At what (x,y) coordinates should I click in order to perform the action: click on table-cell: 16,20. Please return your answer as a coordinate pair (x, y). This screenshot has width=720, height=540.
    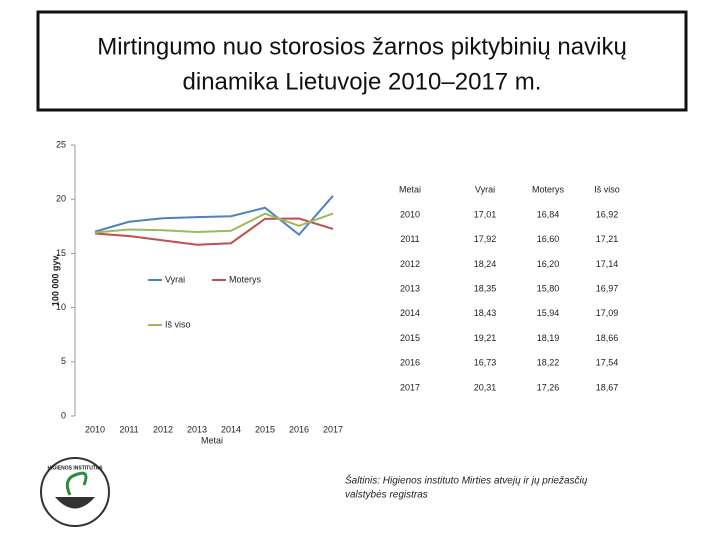
    Looking at the image, I should click on (548, 264).